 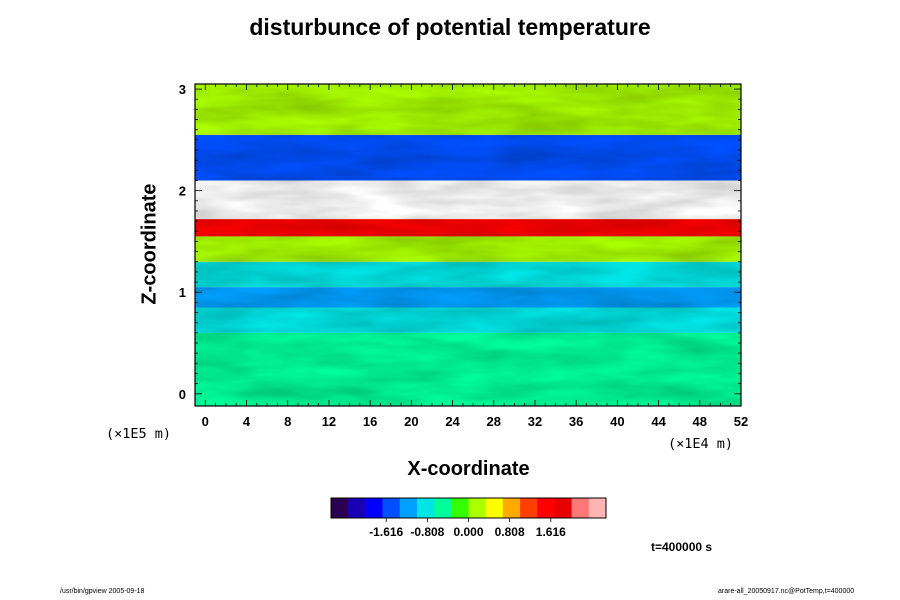 What do you see at coordinates (247, 421) in the screenshot?
I see `x-tick-label: 4` at bounding box center [247, 421].